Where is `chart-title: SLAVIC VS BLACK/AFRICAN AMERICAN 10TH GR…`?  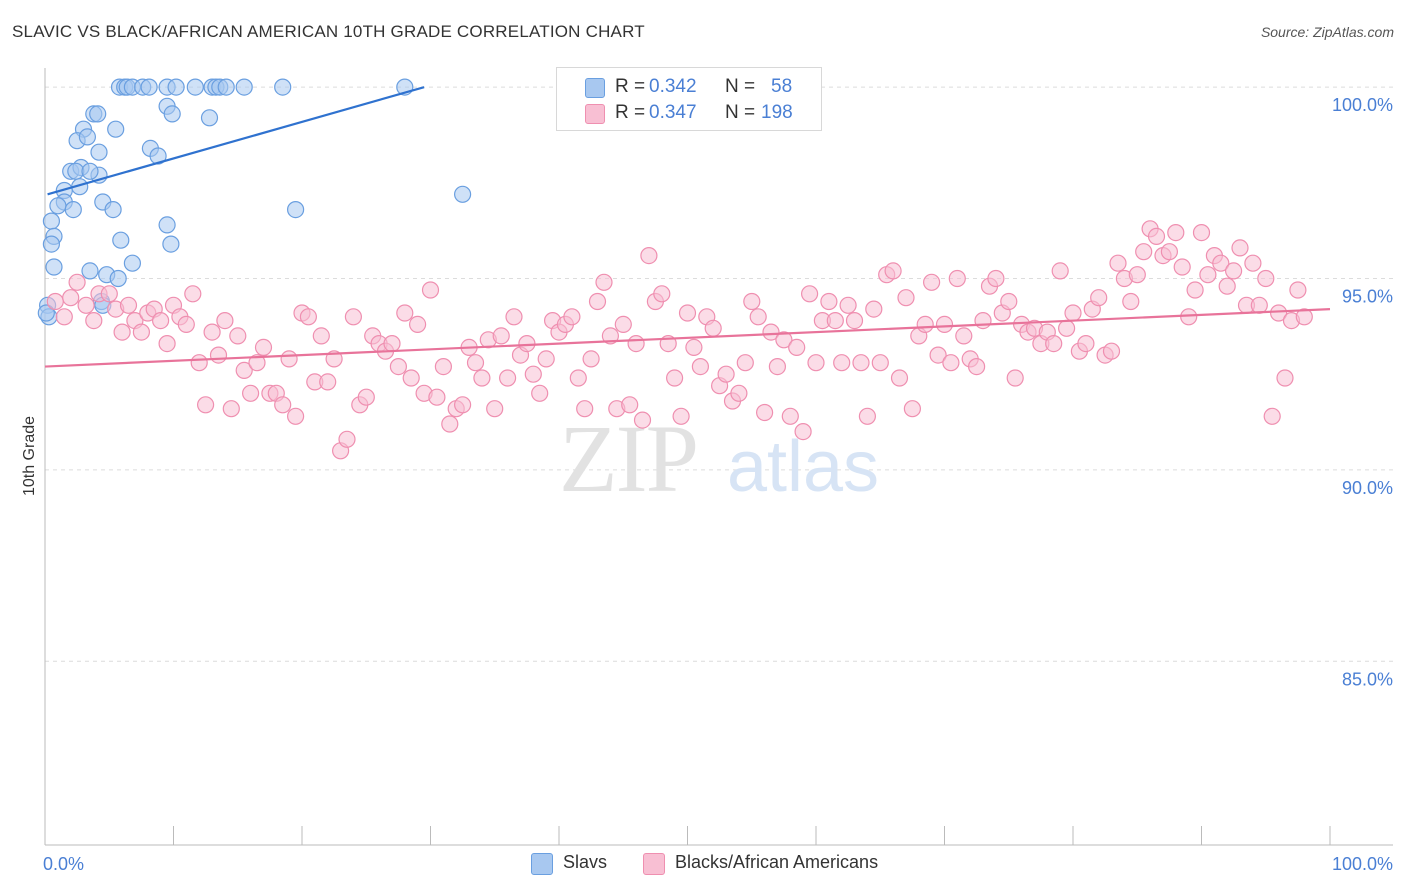 chart-title: SLAVIC VS BLACK/AFRICAN AMERICAN 10TH GR… is located at coordinates (328, 31).